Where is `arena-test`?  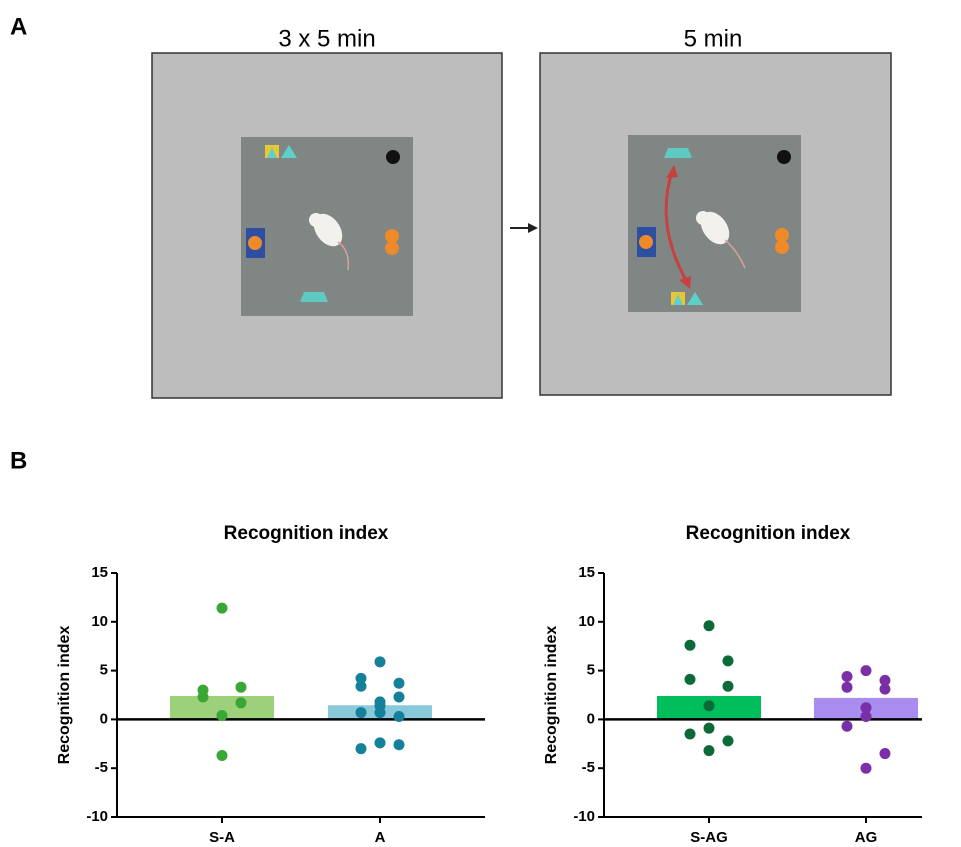
arena-test is located at coordinates (715, 224).